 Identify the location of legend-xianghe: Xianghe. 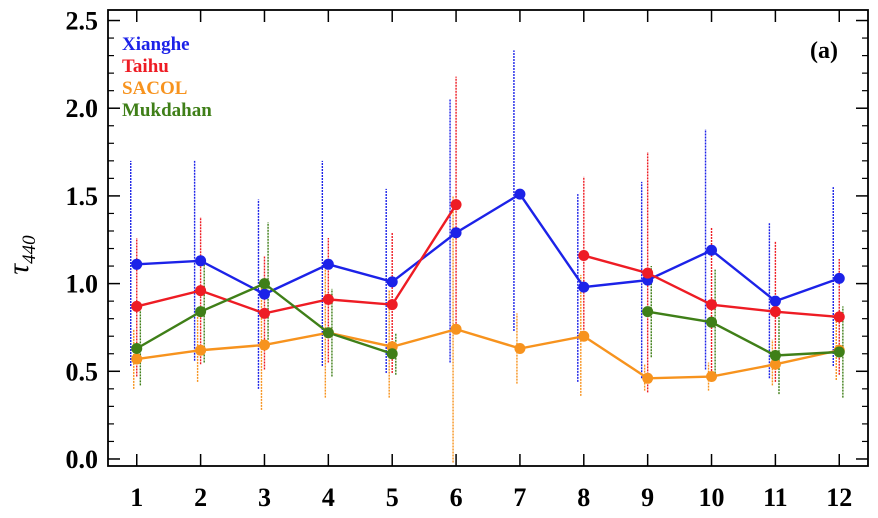
(156, 44).